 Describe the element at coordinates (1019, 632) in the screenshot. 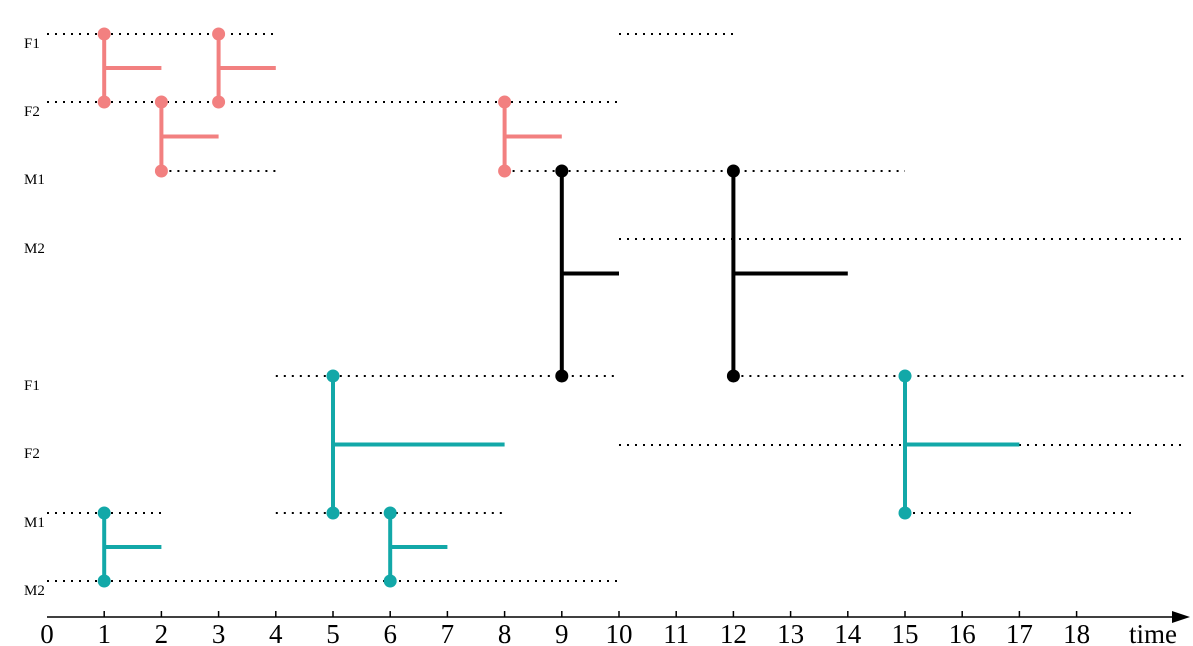

I see `axis-tick-label: 17` at that location.